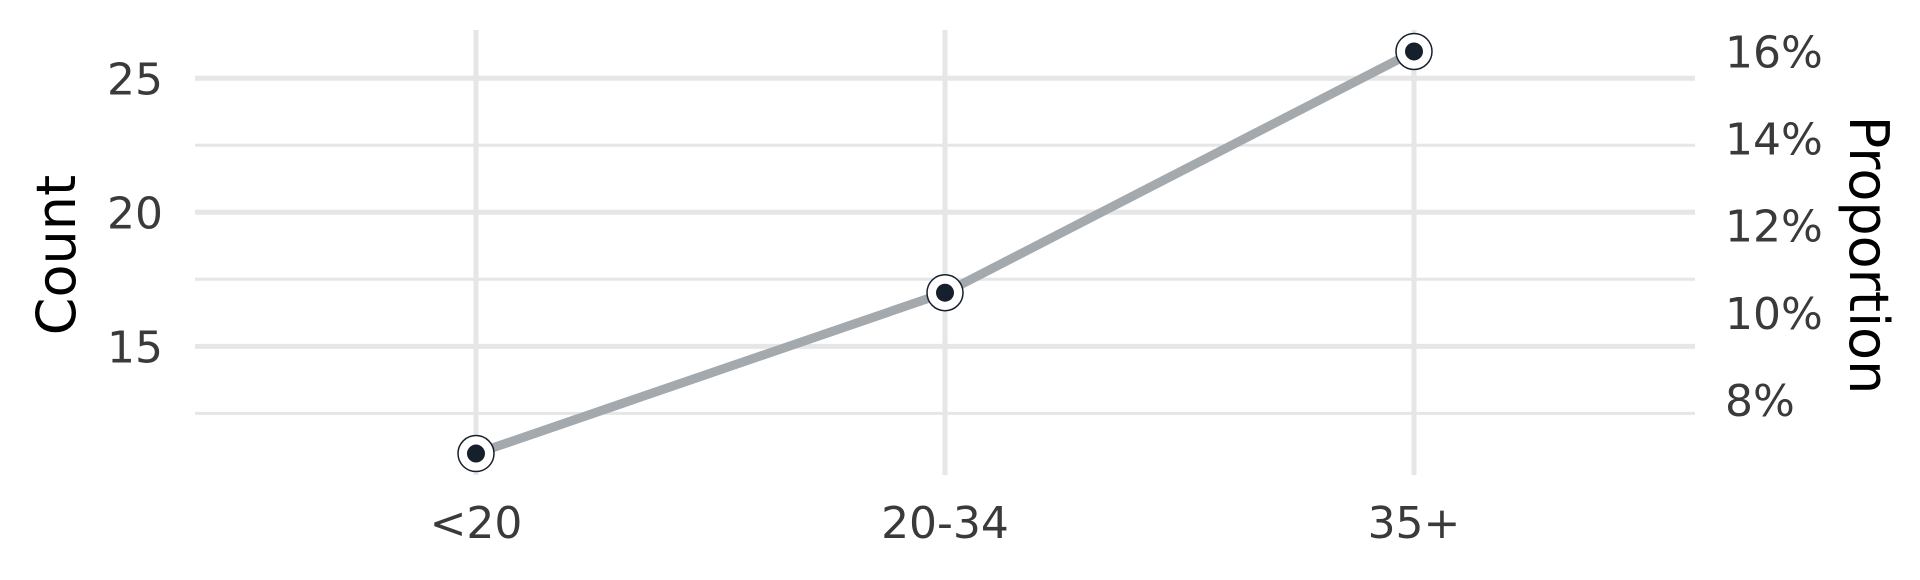 The image size is (1920, 580). What do you see at coordinates (1774, 52) in the screenshot?
I see `y2-tick-label: 16%` at bounding box center [1774, 52].